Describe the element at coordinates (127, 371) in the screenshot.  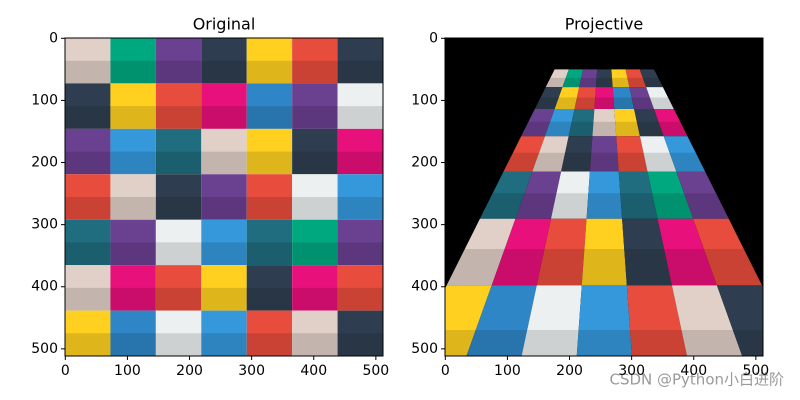
I see `x-tick-label: 100` at that location.